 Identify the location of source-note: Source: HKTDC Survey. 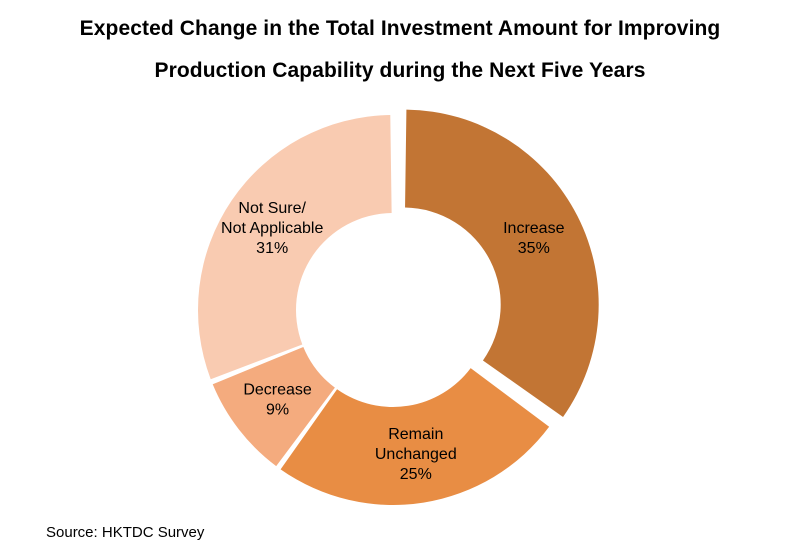
(125, 532).